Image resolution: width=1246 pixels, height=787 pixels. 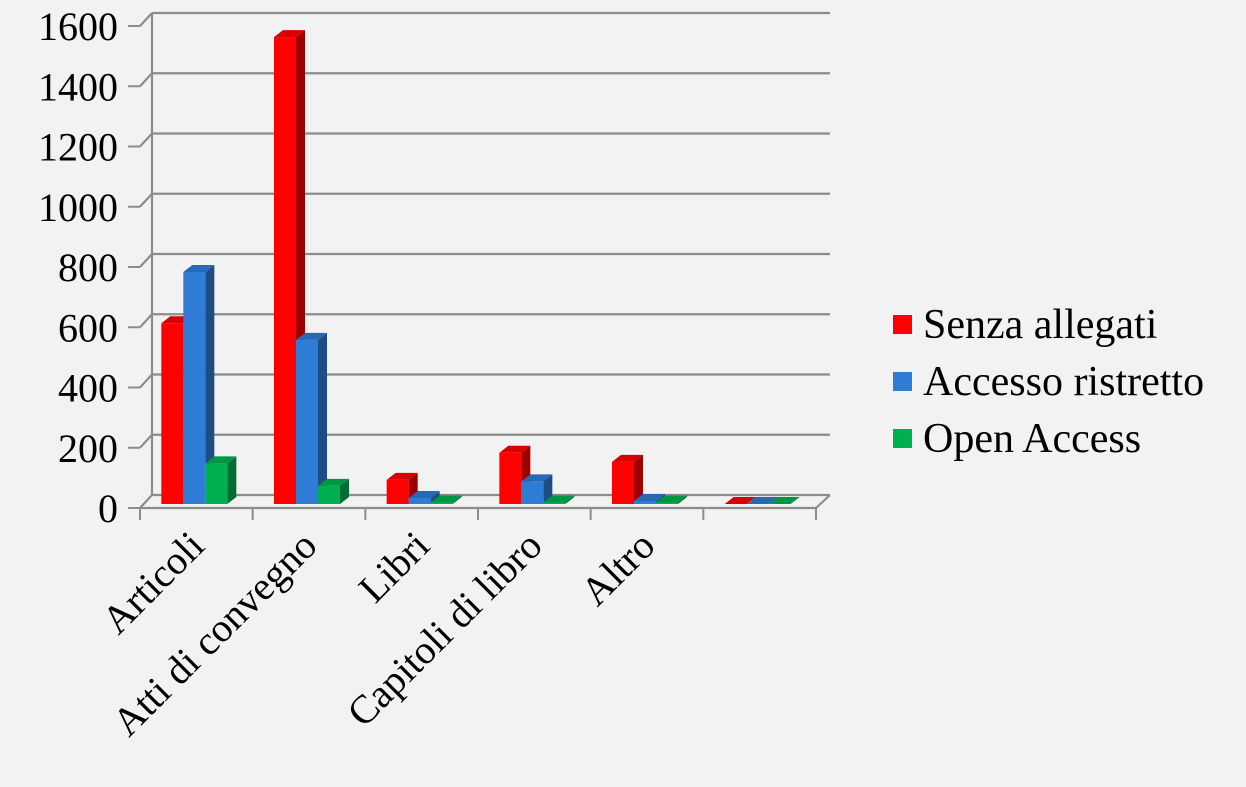 What do you see at coordinates (78, 86) in the screenshot?
I see `y-tick-label: 1400` at bounding box center [78, 86].